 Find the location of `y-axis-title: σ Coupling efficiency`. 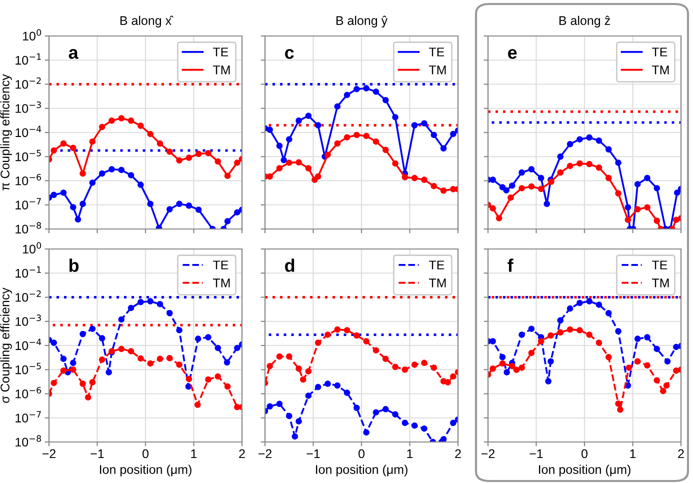

y-axis-title: σ Coupling efficiency is located at coordinates (6, 345).